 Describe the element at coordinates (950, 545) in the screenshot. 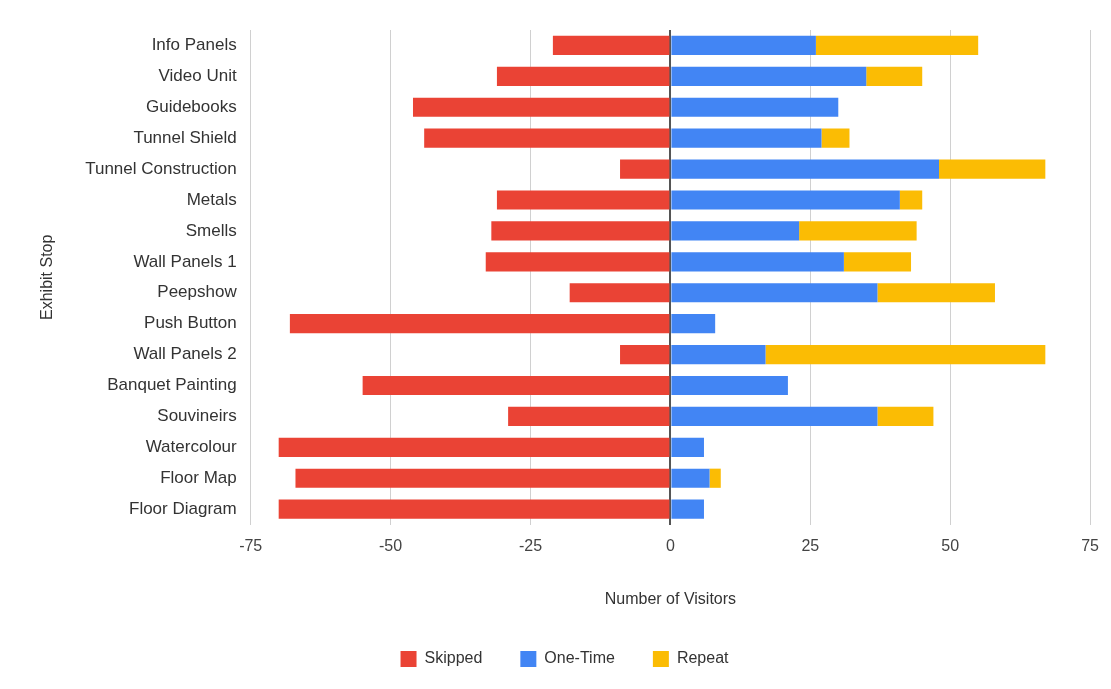

I see `x-tick-label: 50` at that location.